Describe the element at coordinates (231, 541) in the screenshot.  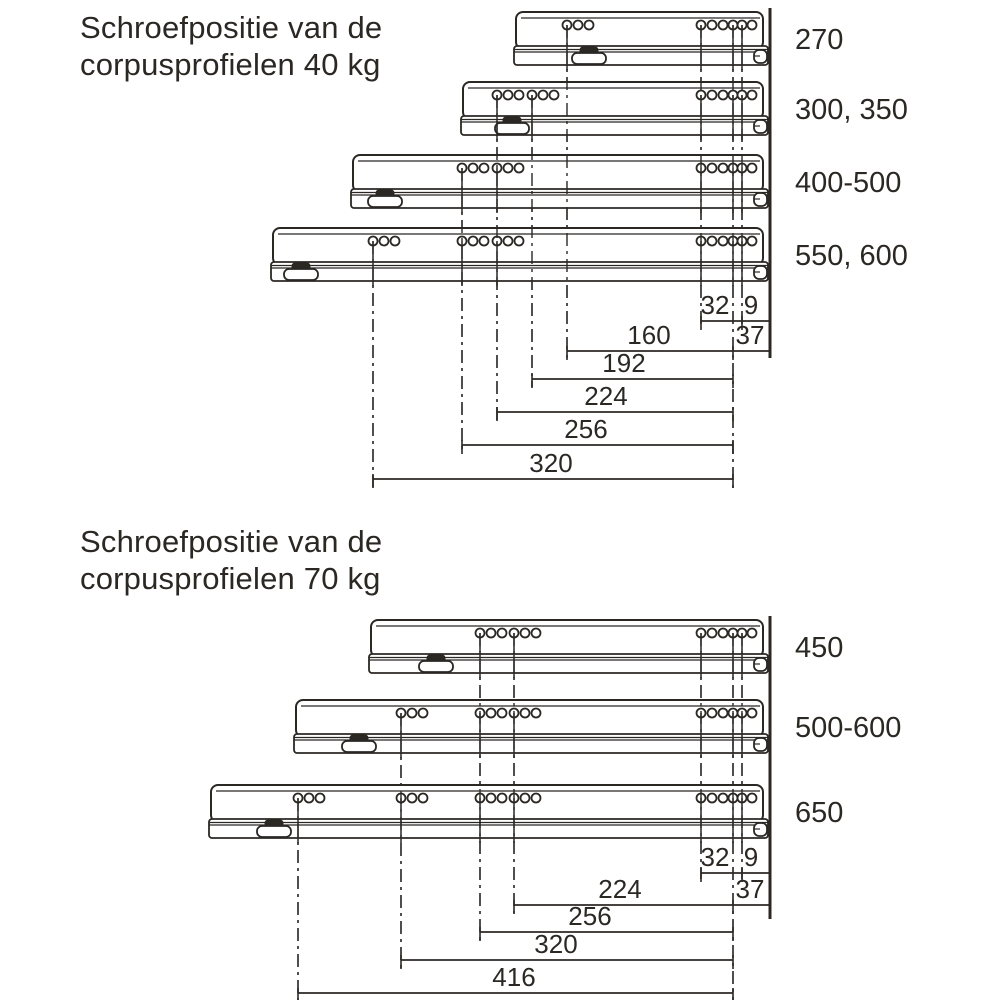
I see `section-title-70kg-line1: Schroefpositie van de` at that location.